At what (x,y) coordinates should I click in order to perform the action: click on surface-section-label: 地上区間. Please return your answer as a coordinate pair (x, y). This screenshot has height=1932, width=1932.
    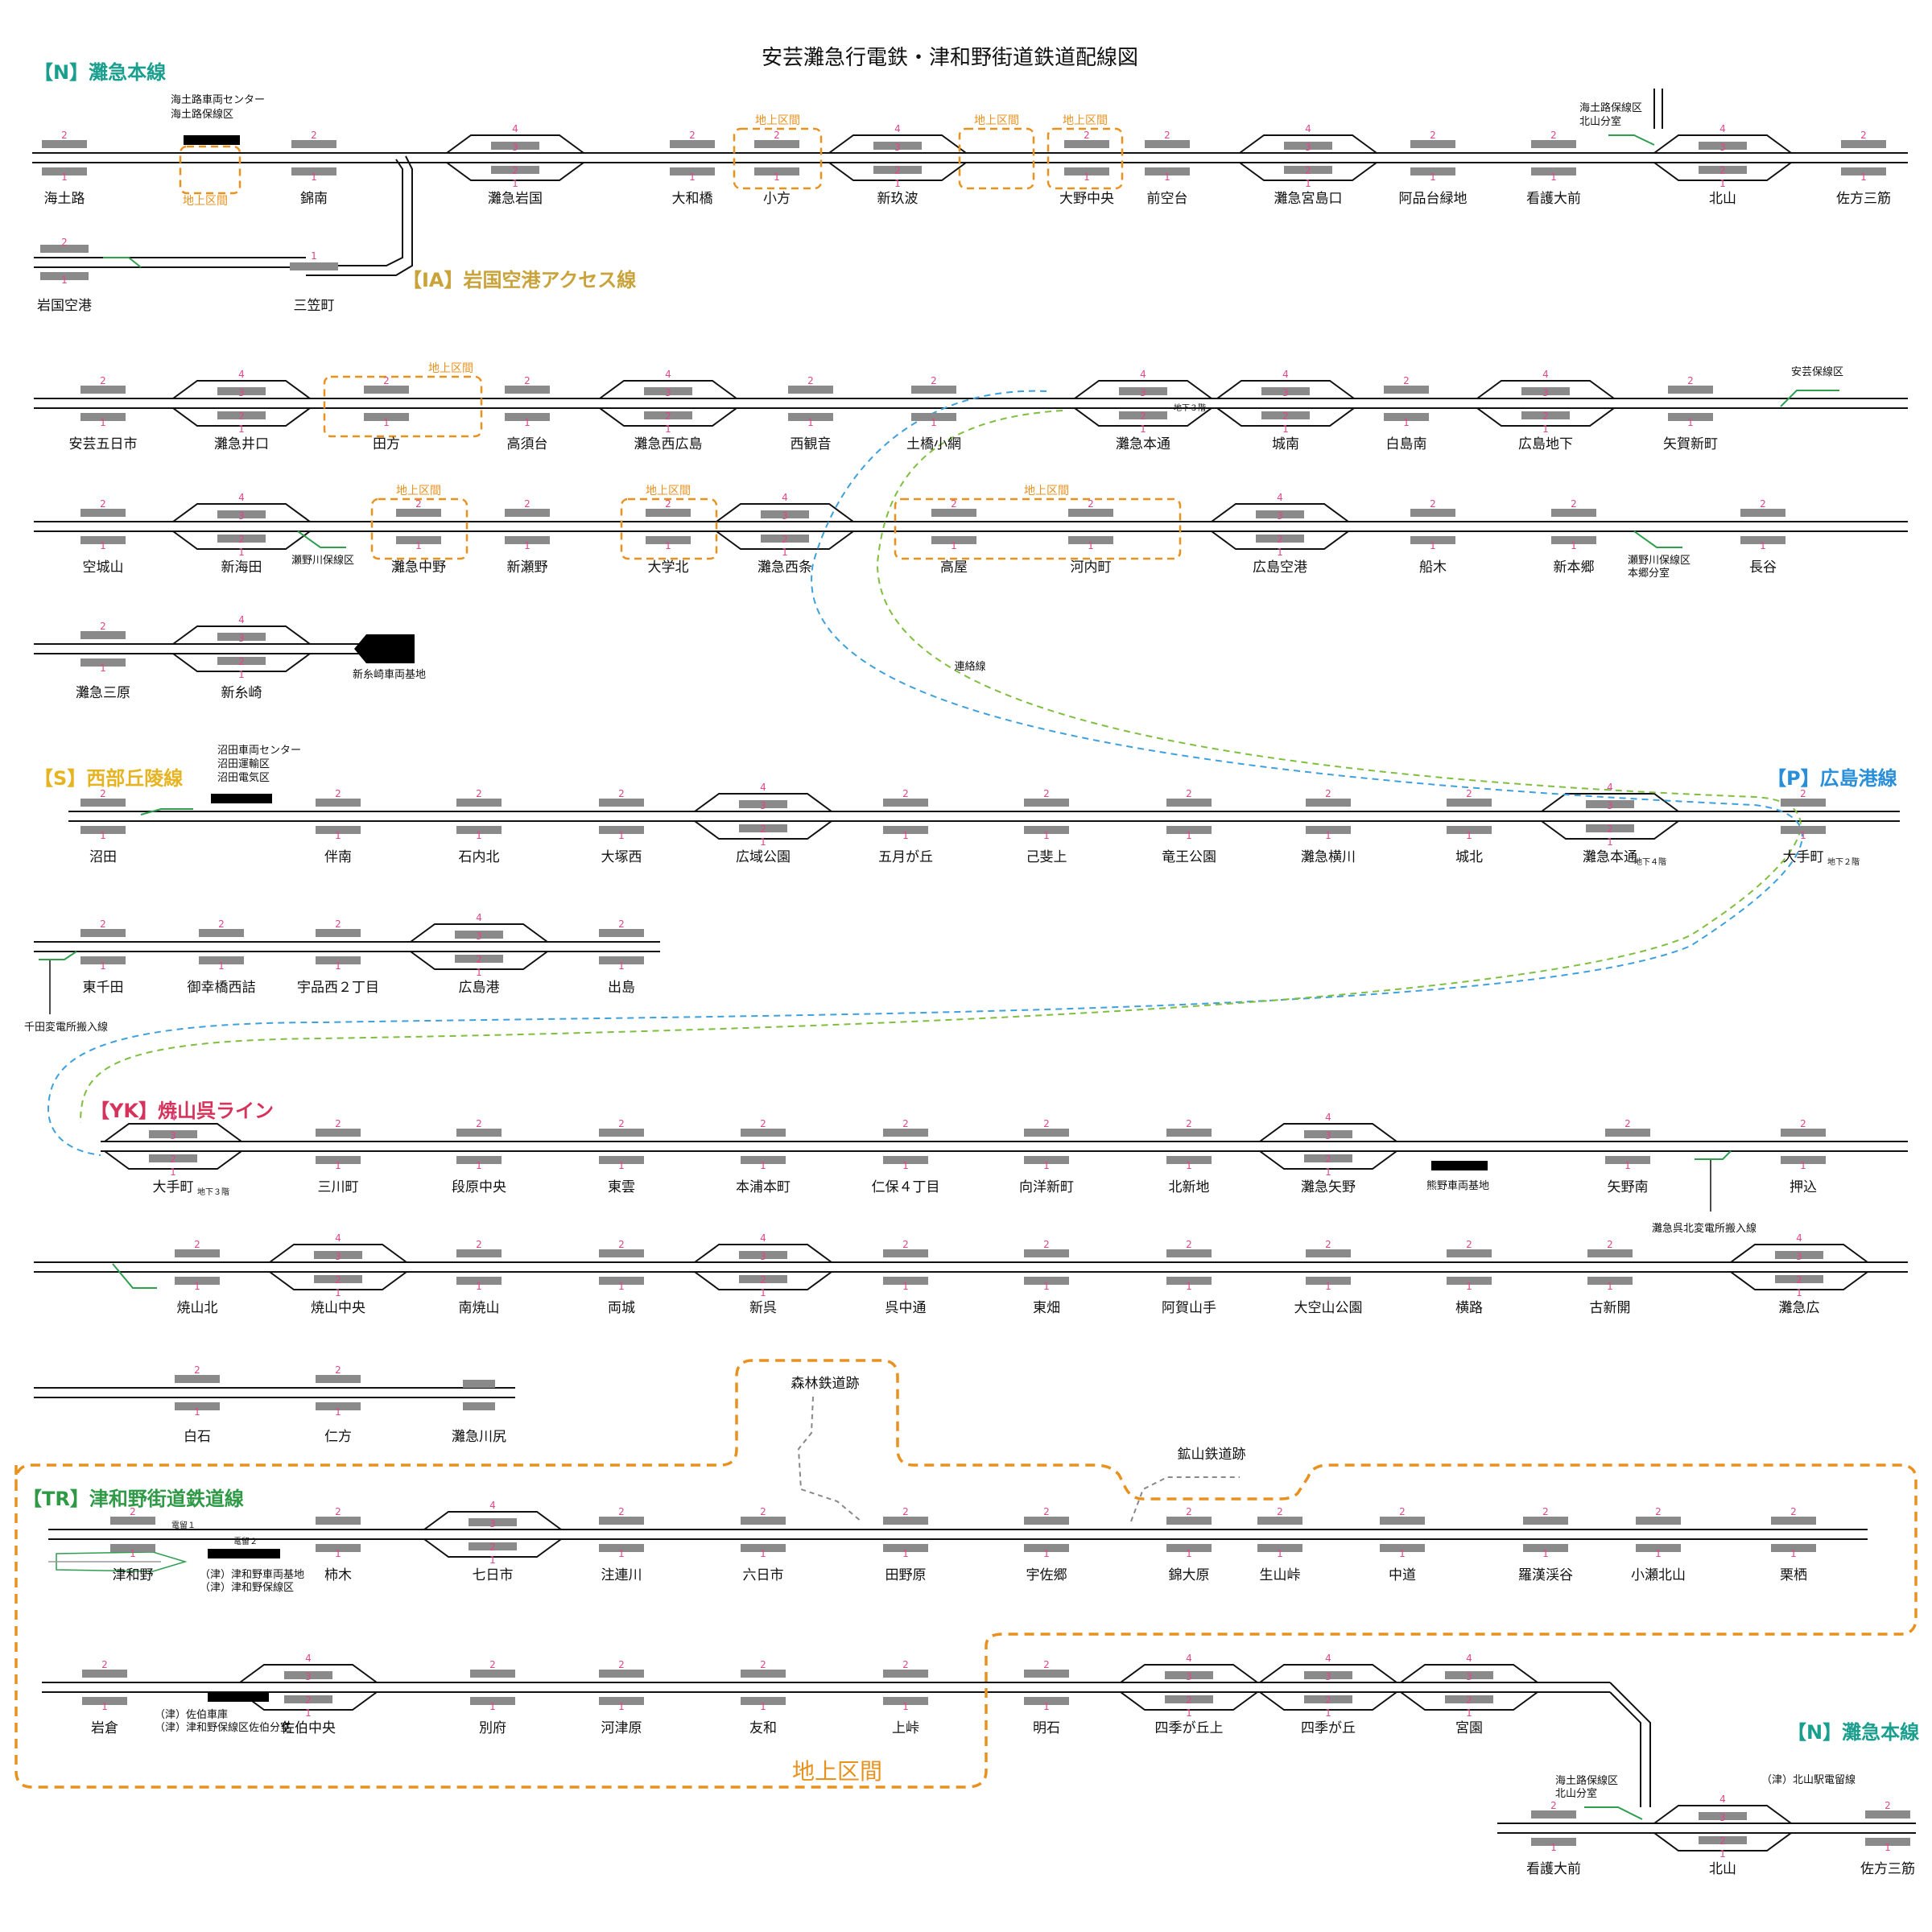
    Looking at the image, I should click on (777, 121).